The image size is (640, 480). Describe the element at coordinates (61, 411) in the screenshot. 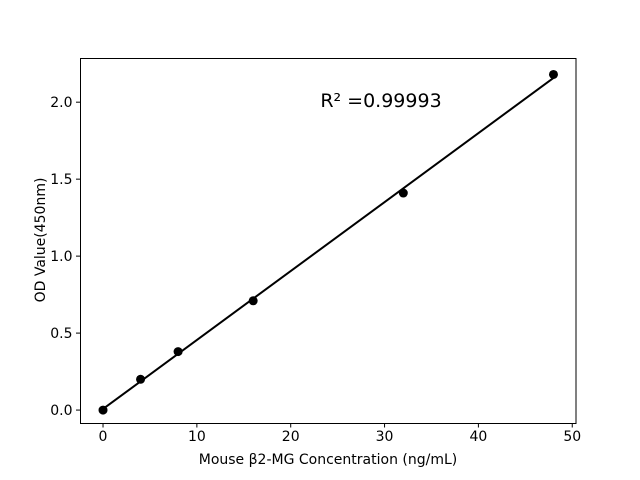

I see `y-tick-label: 0.0` at that location.